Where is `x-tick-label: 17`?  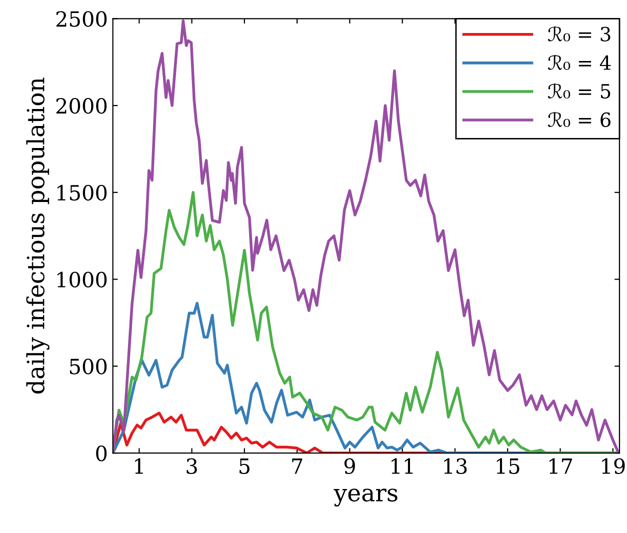
x-tick-label: 17 is located at coordinates (561, 466).